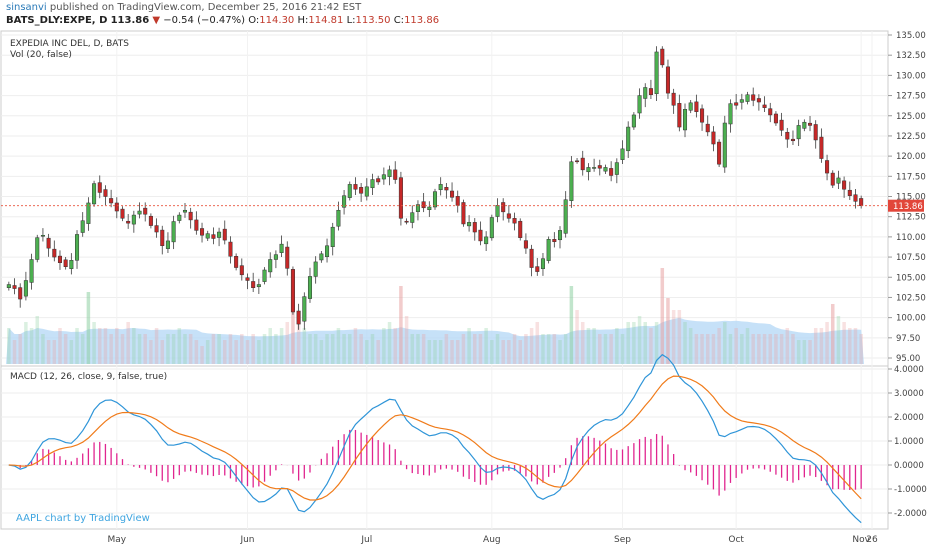 The width and height of the screenshot is (932, 550). Describe the element at coordinates (26, 7) in the screenshot. I see `author-link: sinsanvi` at that location.